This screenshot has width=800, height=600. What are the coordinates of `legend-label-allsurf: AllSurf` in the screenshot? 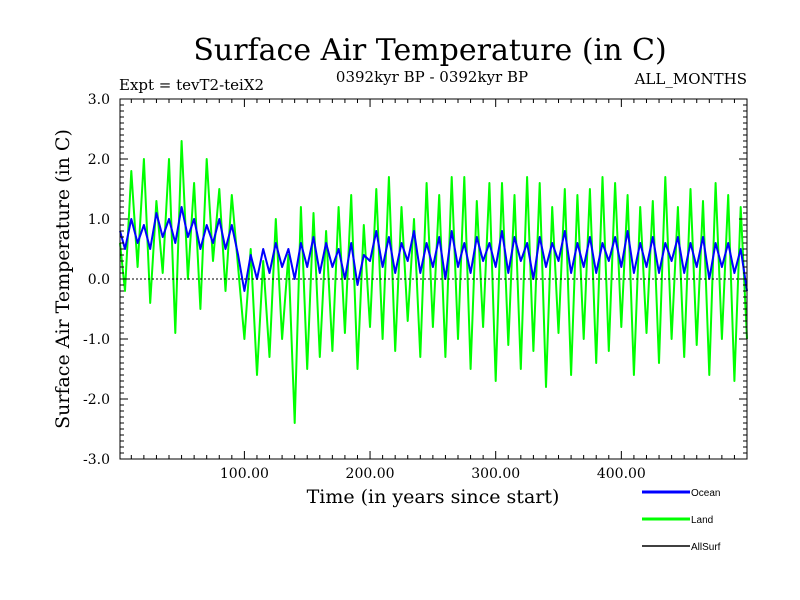 It's located at (706, 547).